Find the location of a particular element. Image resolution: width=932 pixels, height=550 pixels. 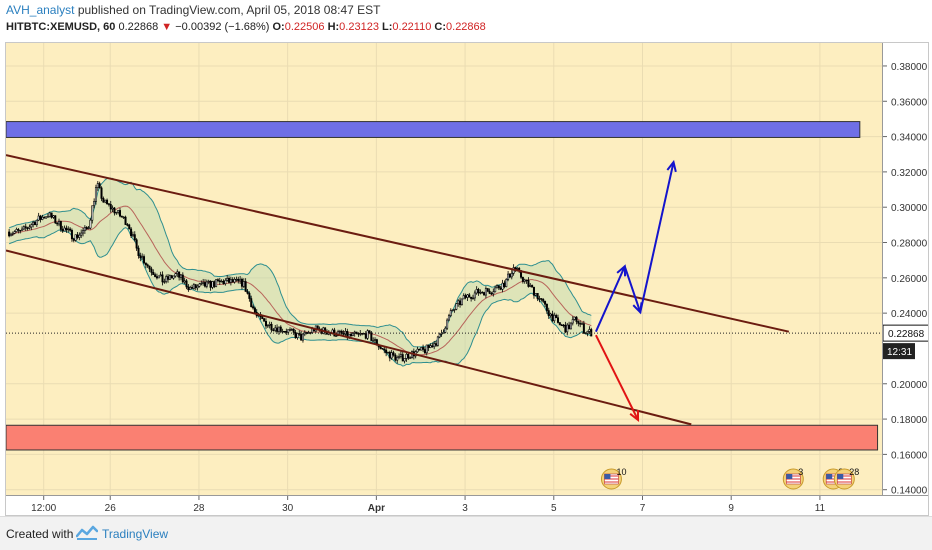

time-tick-label: 28 is located at coordinates (199, 508).